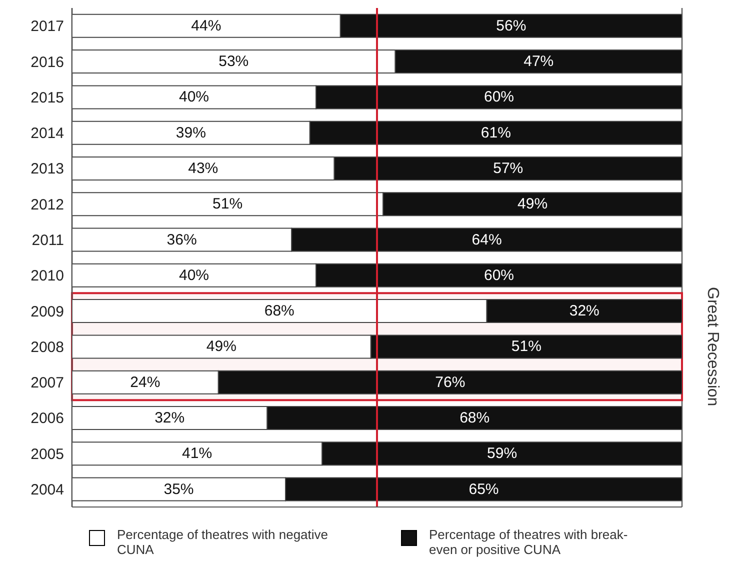 This screenshot has height=575, width=730. What do you see at coordinates (47, 419) in the screenshot?
I see `y-tick-label: 2006` at bounding box center [47, 419].